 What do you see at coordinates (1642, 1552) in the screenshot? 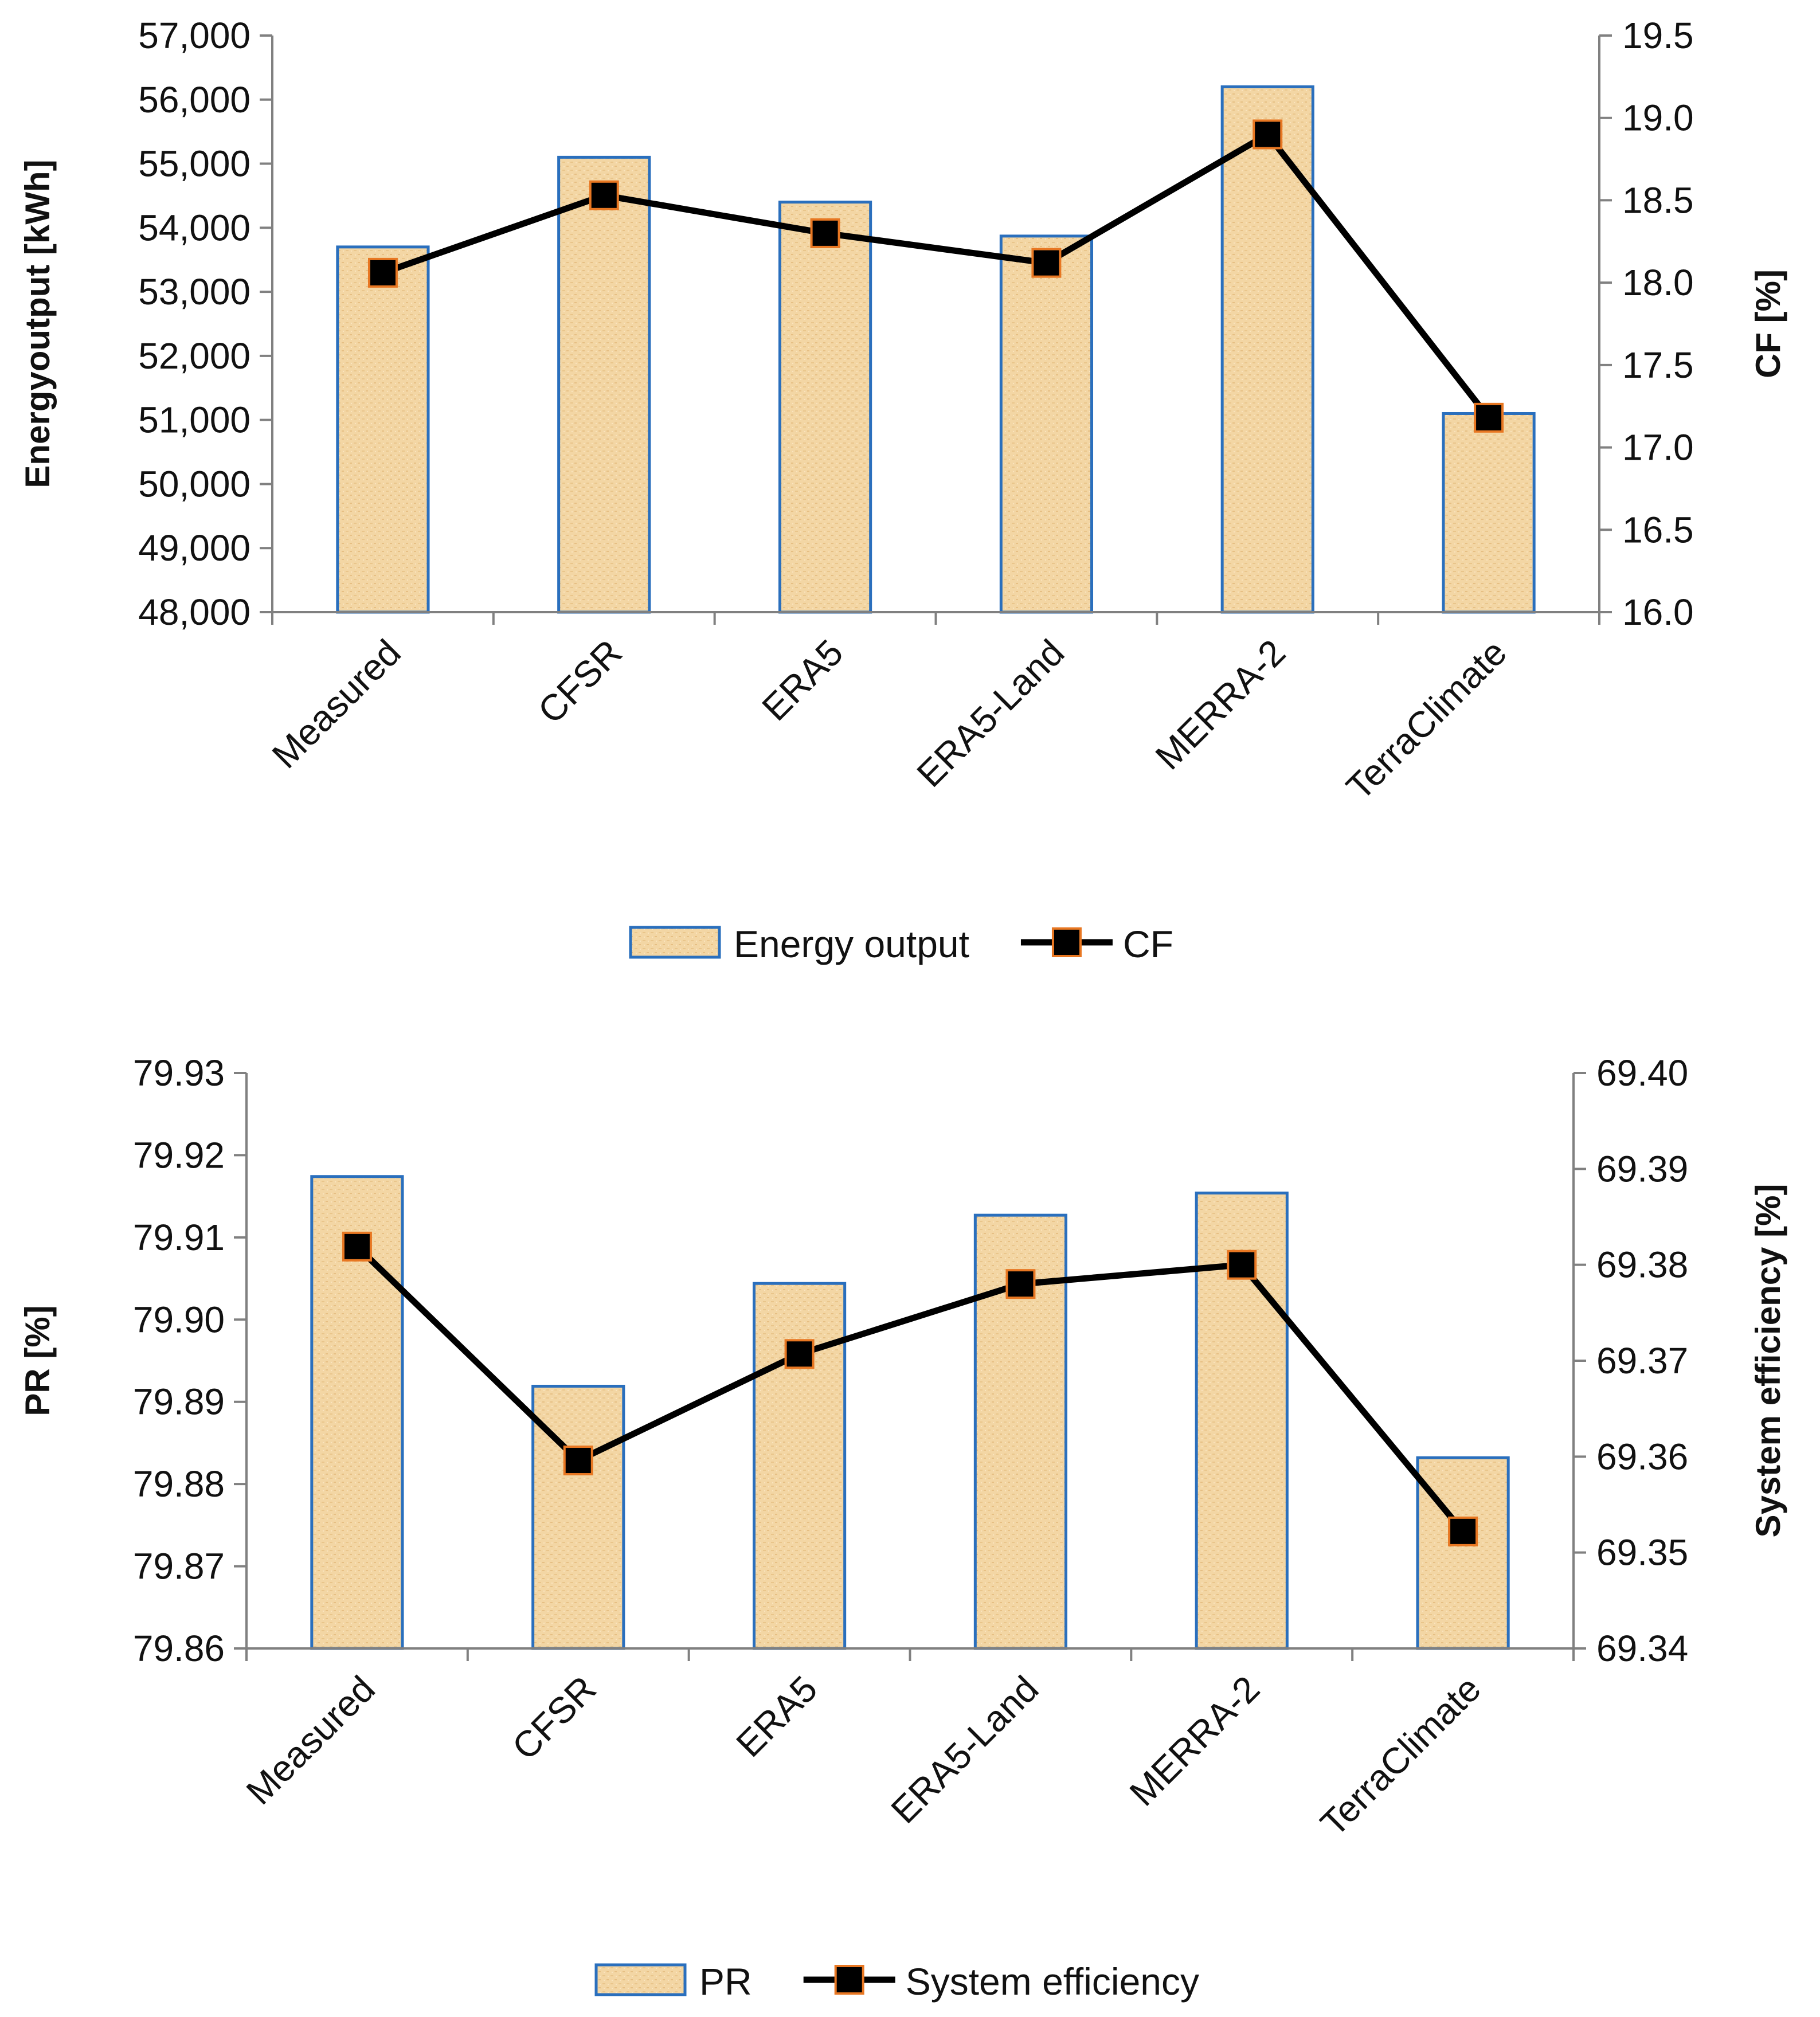
I see `right-tick-label: 69.35` at bounding box center [1642, 1552].